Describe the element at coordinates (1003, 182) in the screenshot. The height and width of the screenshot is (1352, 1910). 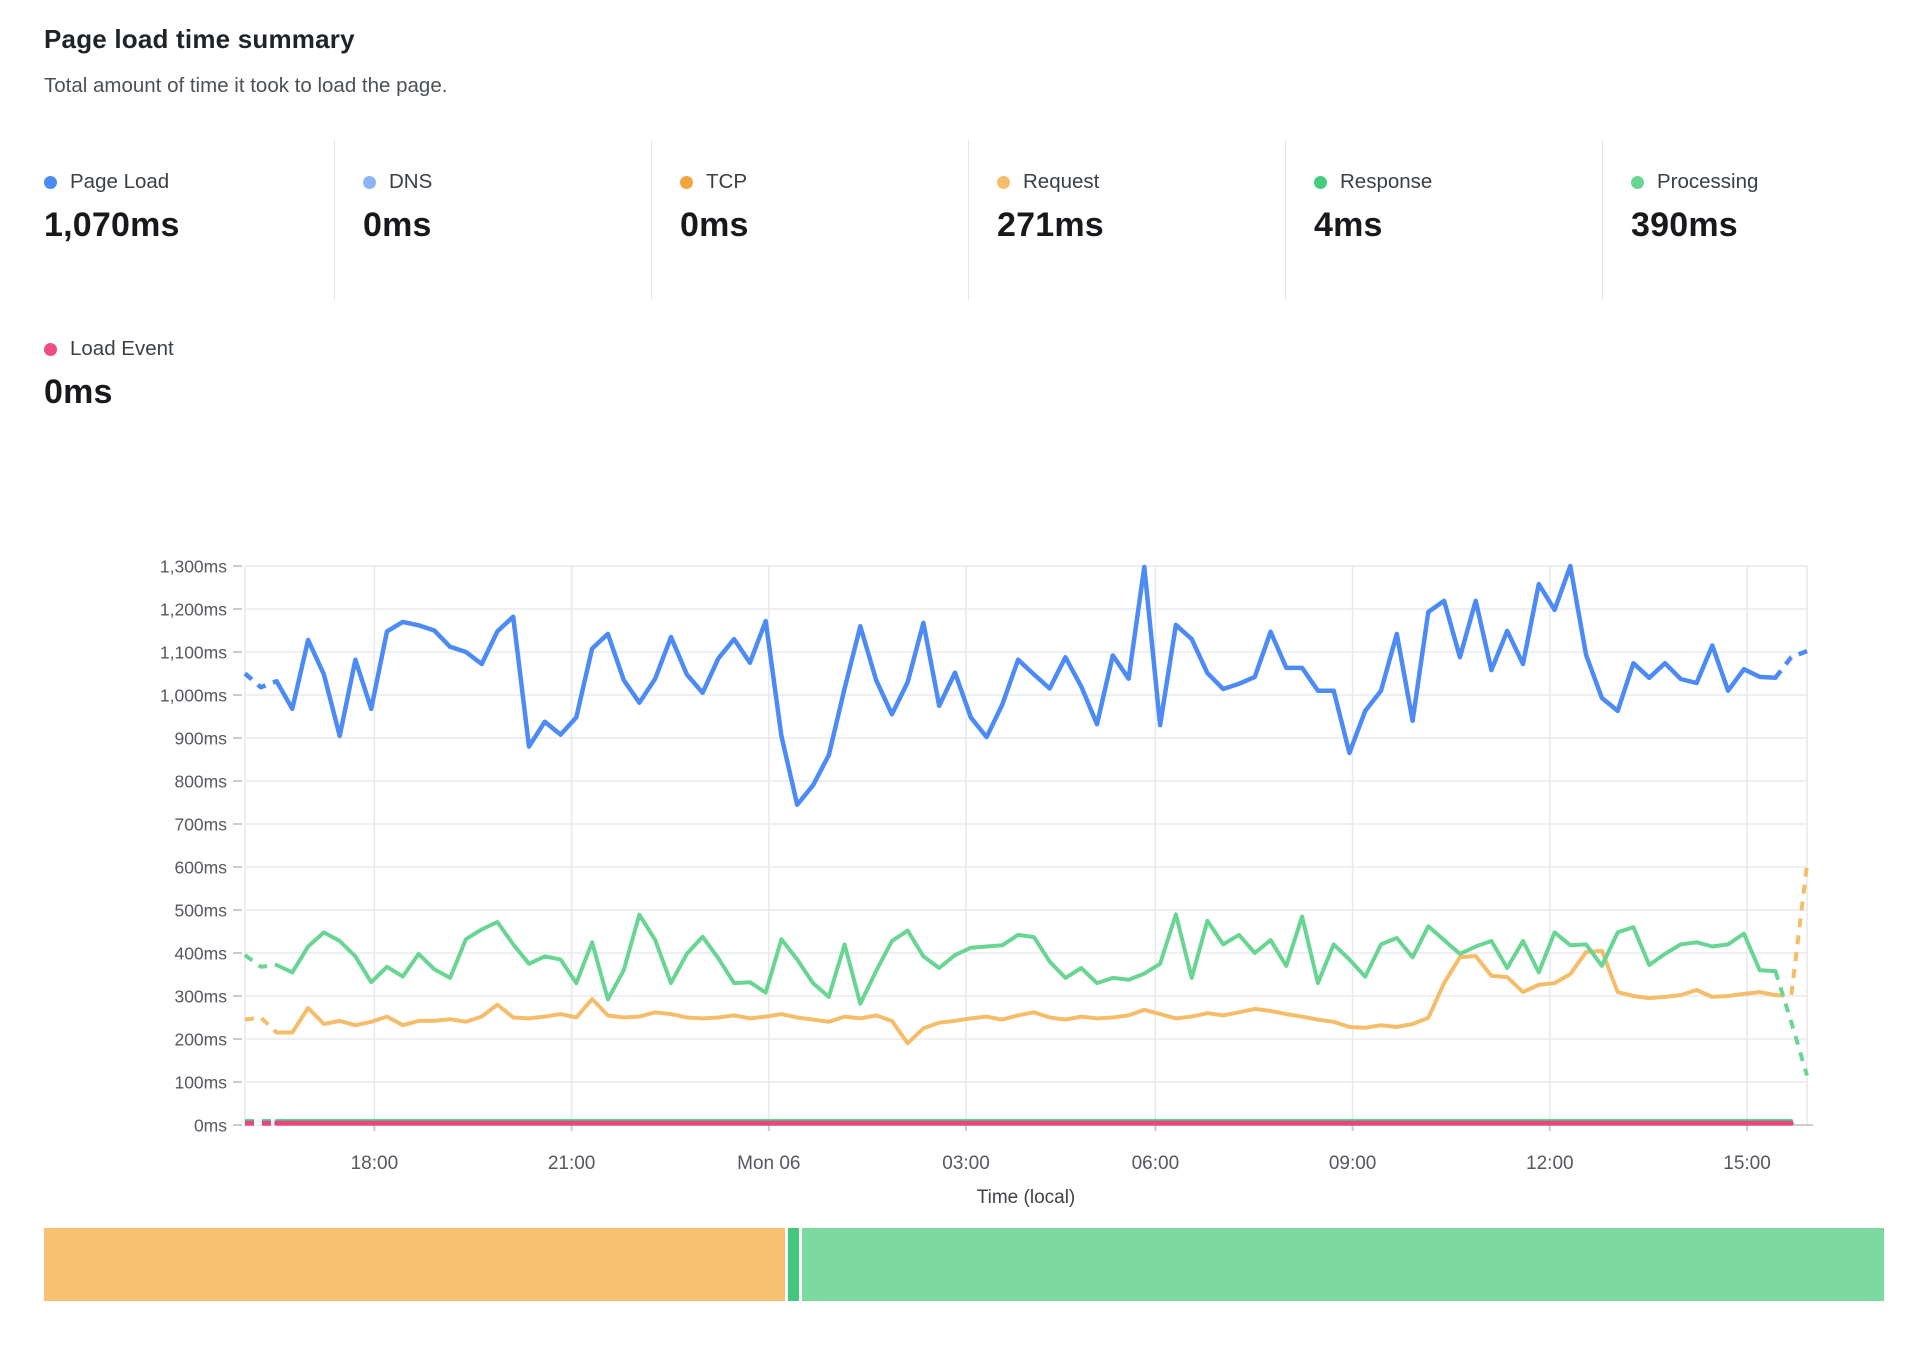
I see `request-dot-icon` at that location.